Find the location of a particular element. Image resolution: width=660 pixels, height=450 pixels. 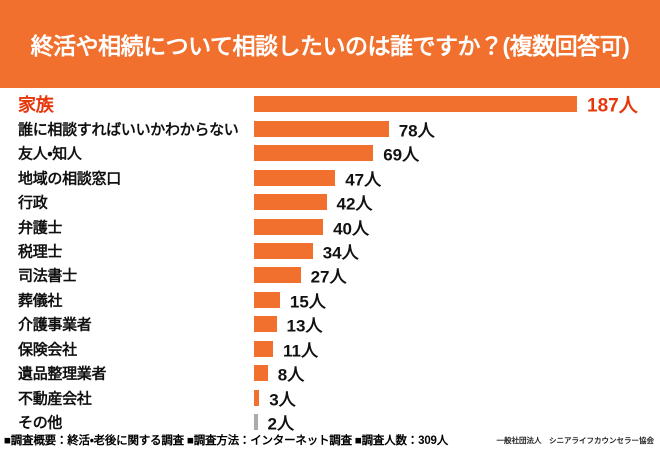

value-label: 27人 is located at coordinates (328, 277).